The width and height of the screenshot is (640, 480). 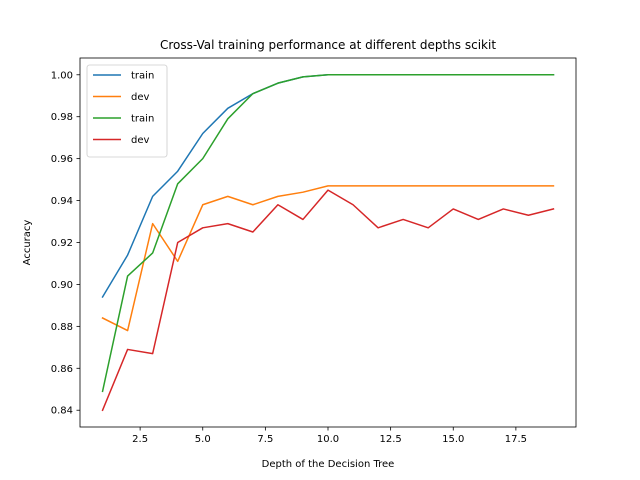 I want to click on legend: train dev train dev, so click(x=127, y=111).